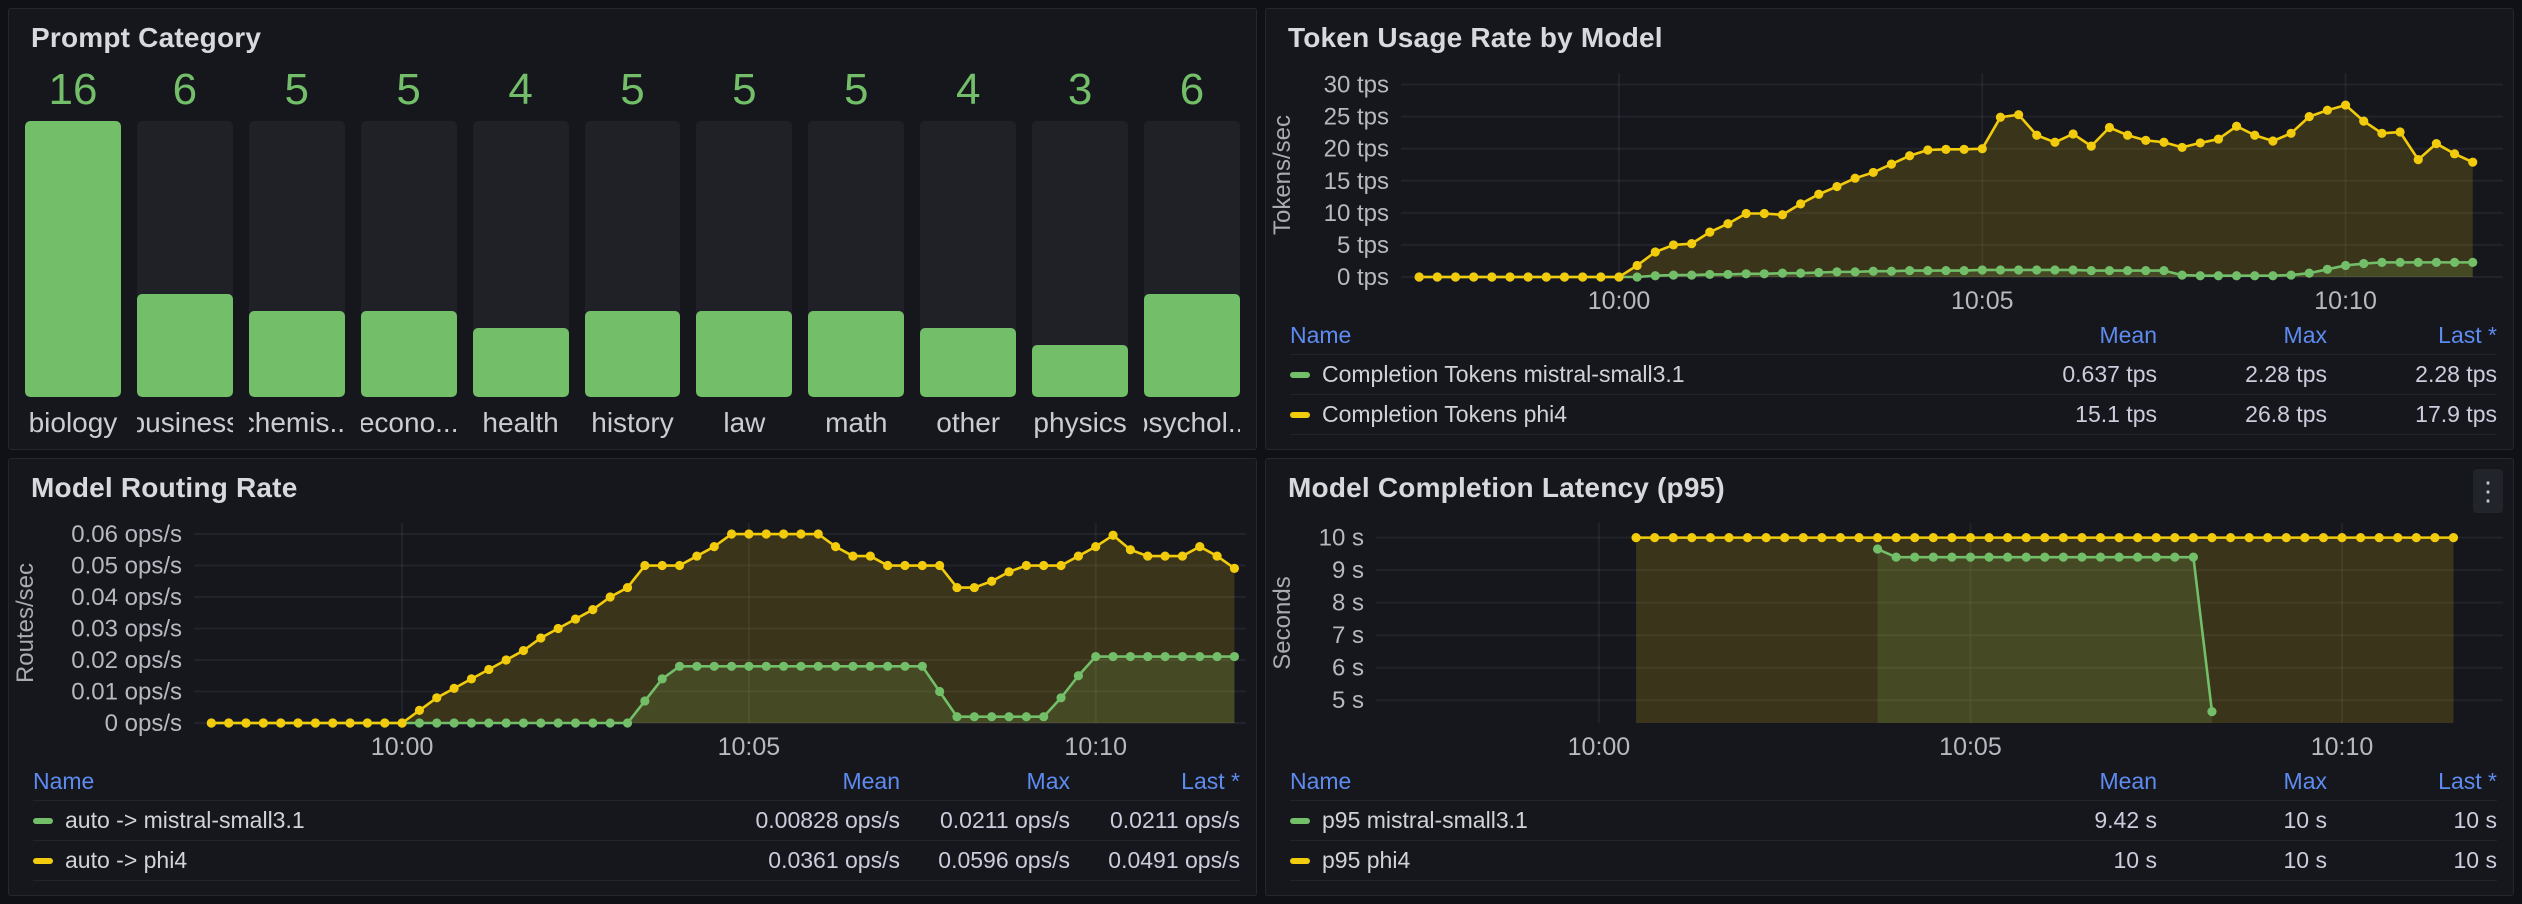  Describe the element at coordinates (1356, 85) in the screenshot. I see `y-tick-label: 30 tps` at that location.